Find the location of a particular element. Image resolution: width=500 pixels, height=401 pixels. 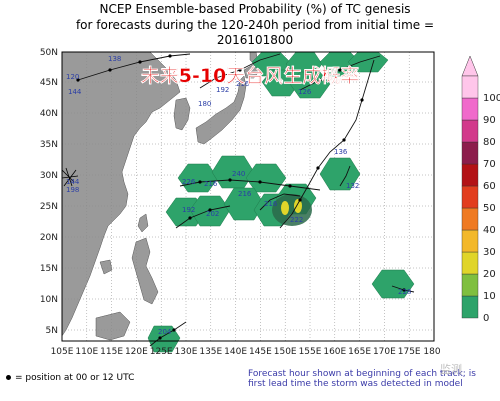

lon-tick-label: 115E is located at coordinates (111, 352).